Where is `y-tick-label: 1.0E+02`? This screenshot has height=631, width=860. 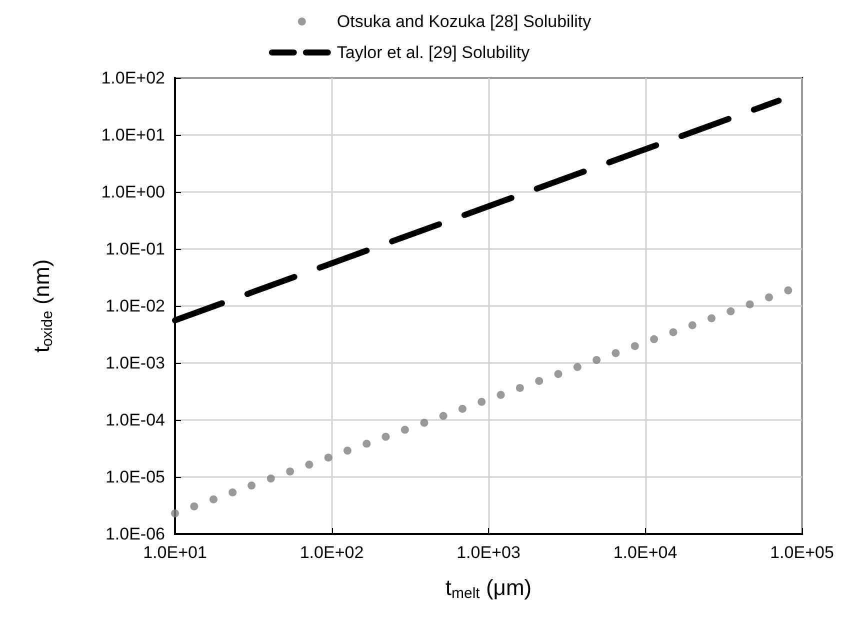
y-tick-label: 1.0E+02 is located at coordinates (133, 78).